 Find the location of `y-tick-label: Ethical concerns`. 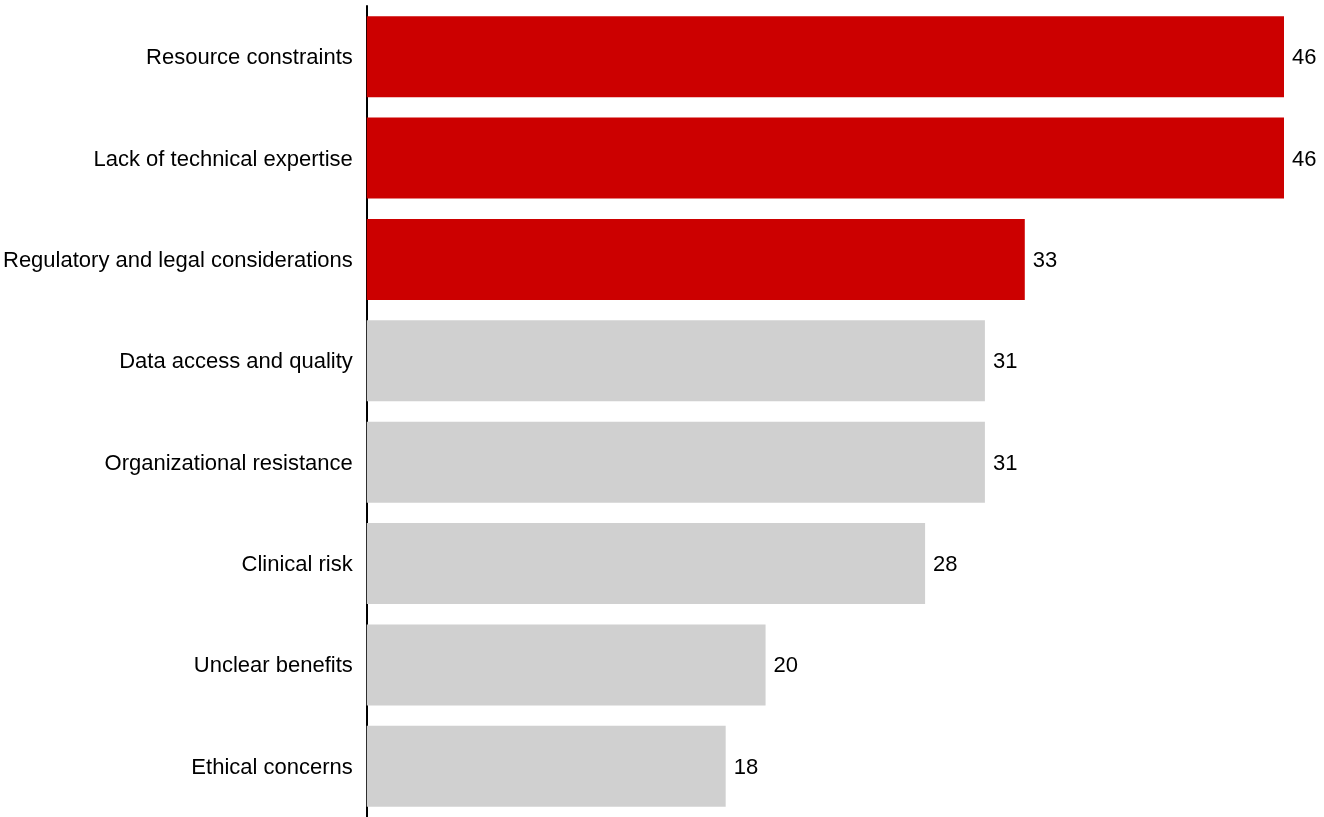

y-tick-label: Ethical concerns is located at coordinates (272, 766).